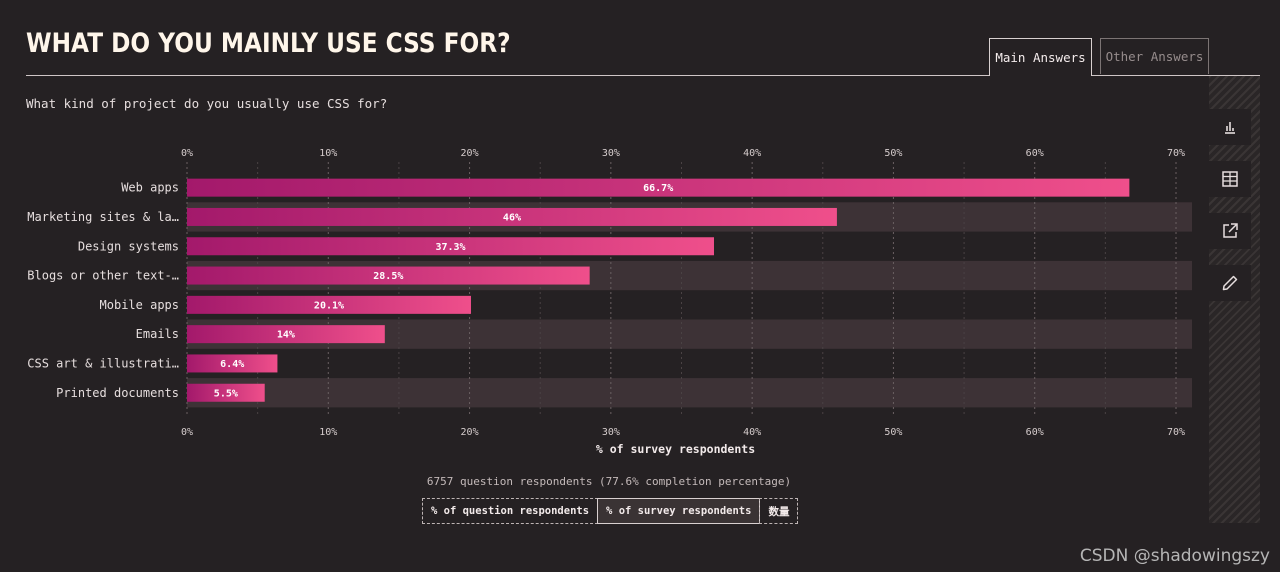 This screenshot has width=1280, height=572. Describe the element at coordinates (187, 153) in the screenshot. I see `x-tick-label-top: 0%` at that location.